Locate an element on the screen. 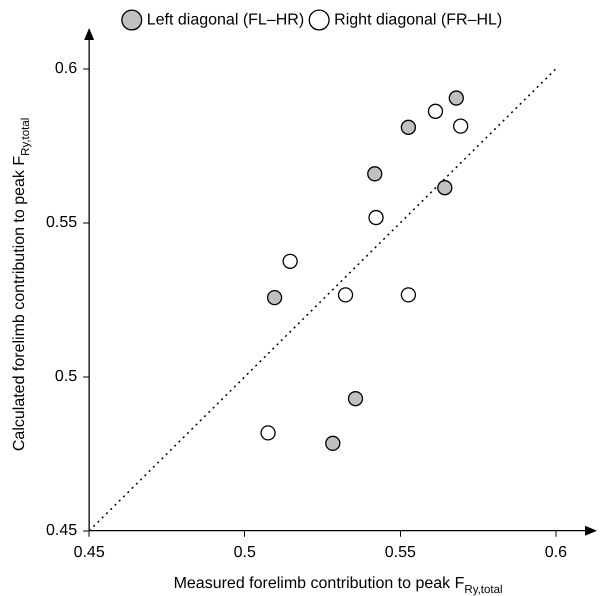 This screenshot has width=609, height=596. x-tick-label: 0.45 is located at coordinates (89, 552).